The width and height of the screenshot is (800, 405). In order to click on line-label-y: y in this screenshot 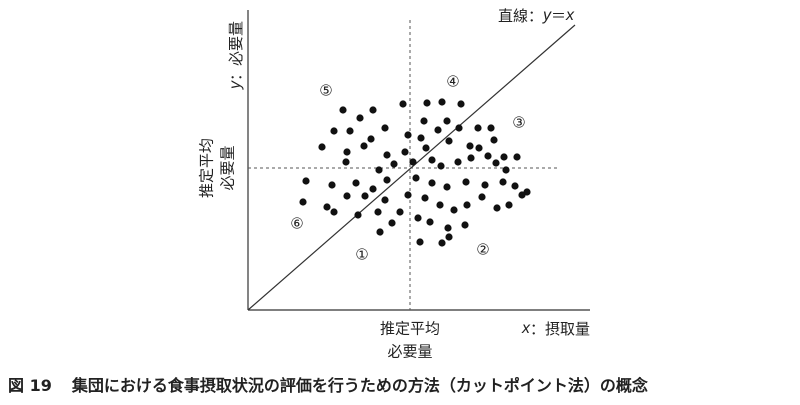, I will do `click(547, 15)`.